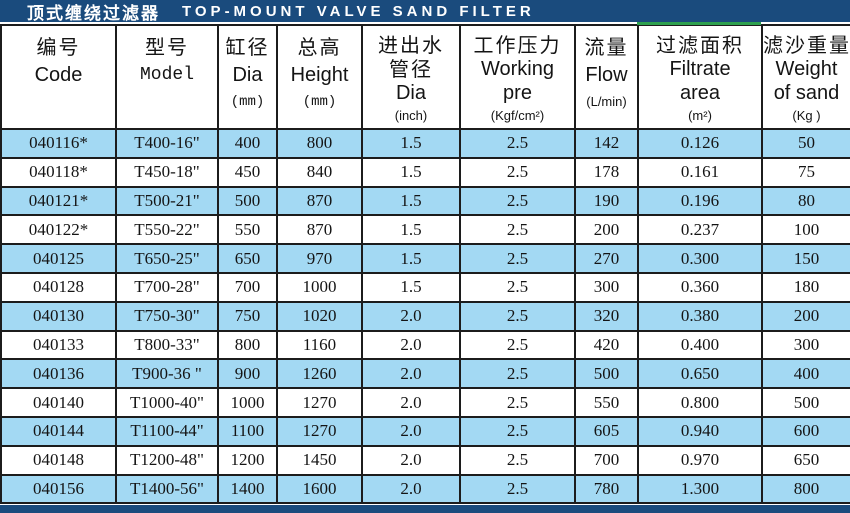 This screenshot has height=513, width=850. Describe the element at coordinates (606, 402) in the screenshot. I see `cell: 550` at that location.